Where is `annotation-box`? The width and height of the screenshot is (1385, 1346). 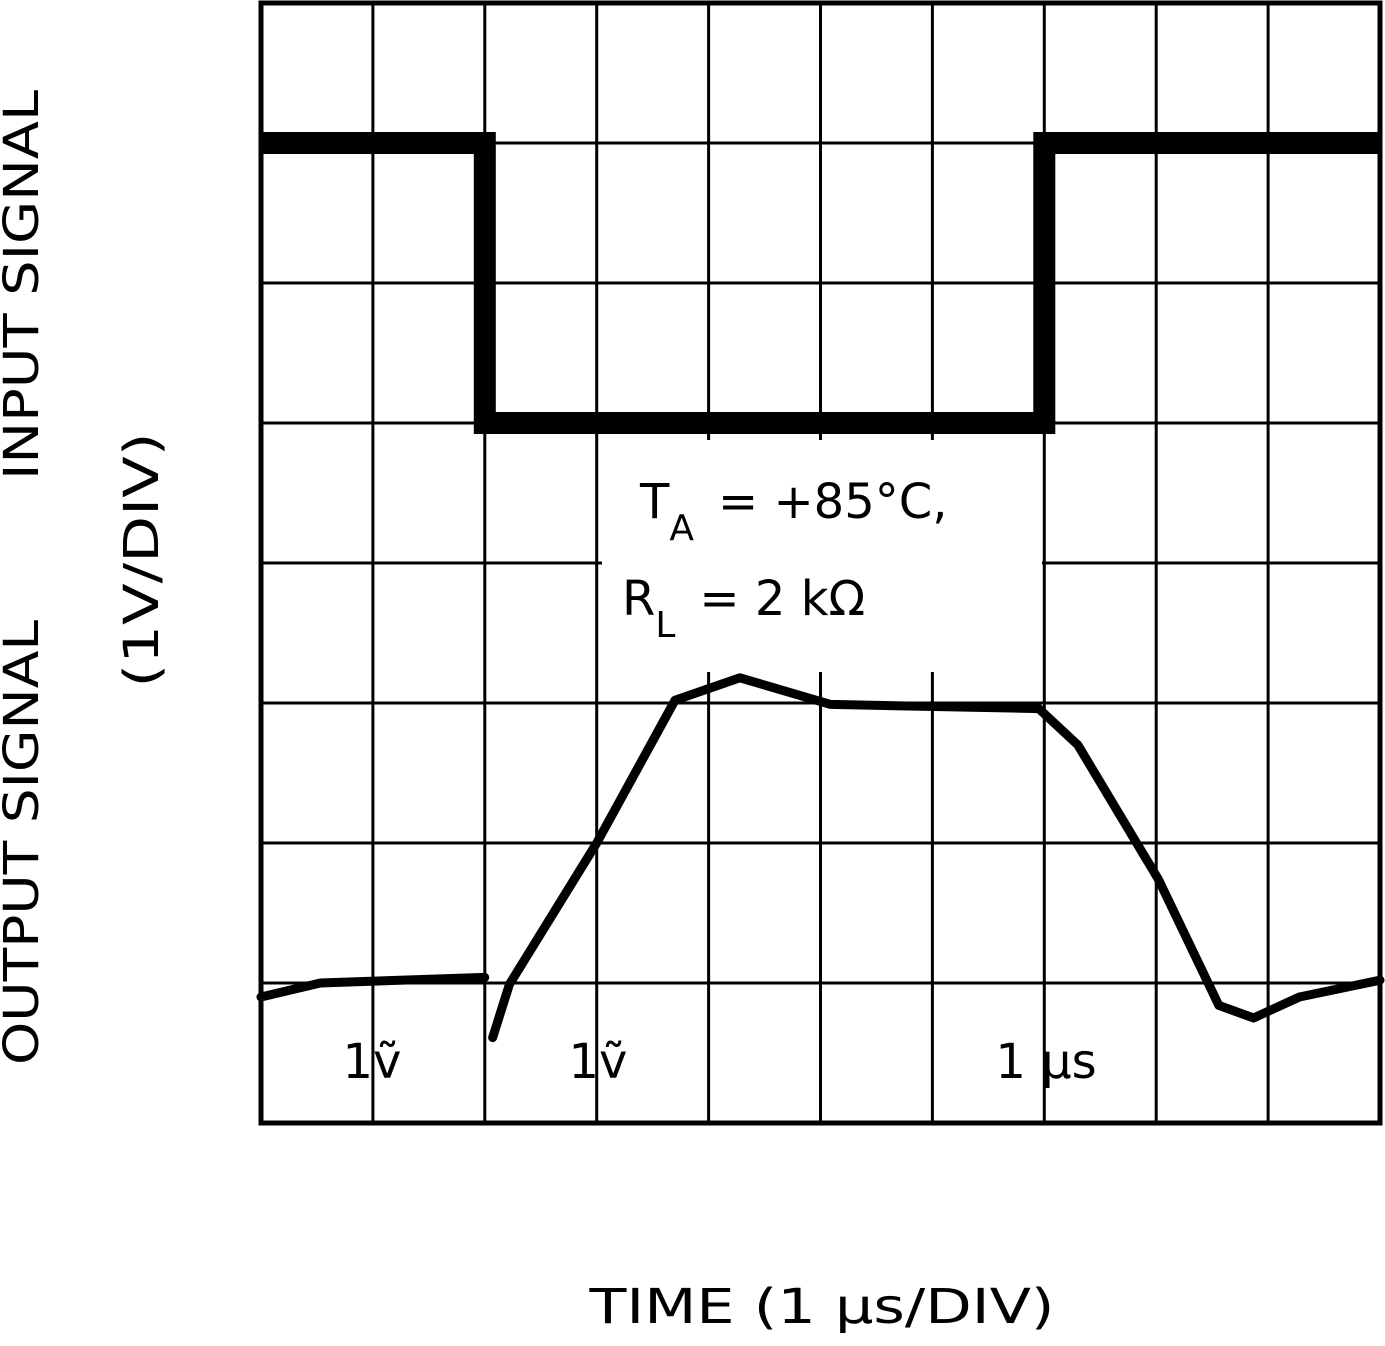
annotation-box is located at coordinates (822, 556).